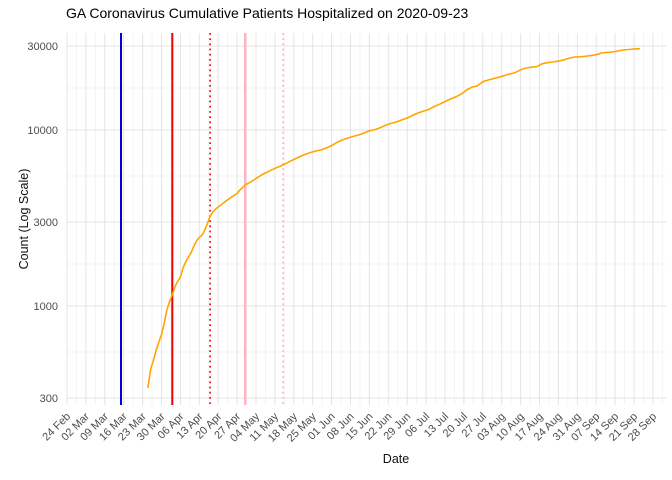 This screenshot has height=480, width=672. I want to click on x-axis-title-text: Date, so click(396, 459).